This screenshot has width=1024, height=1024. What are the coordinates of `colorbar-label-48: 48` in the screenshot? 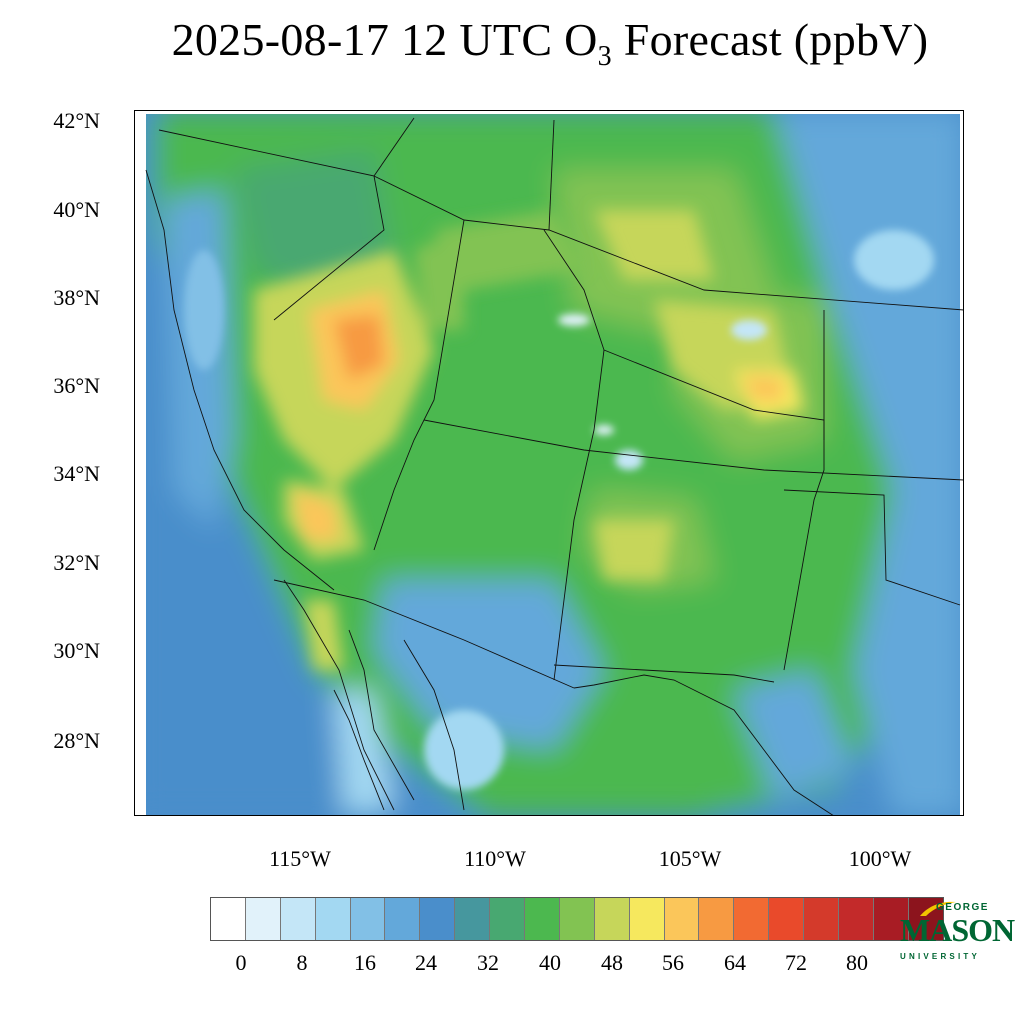 It's located at (612, 962).